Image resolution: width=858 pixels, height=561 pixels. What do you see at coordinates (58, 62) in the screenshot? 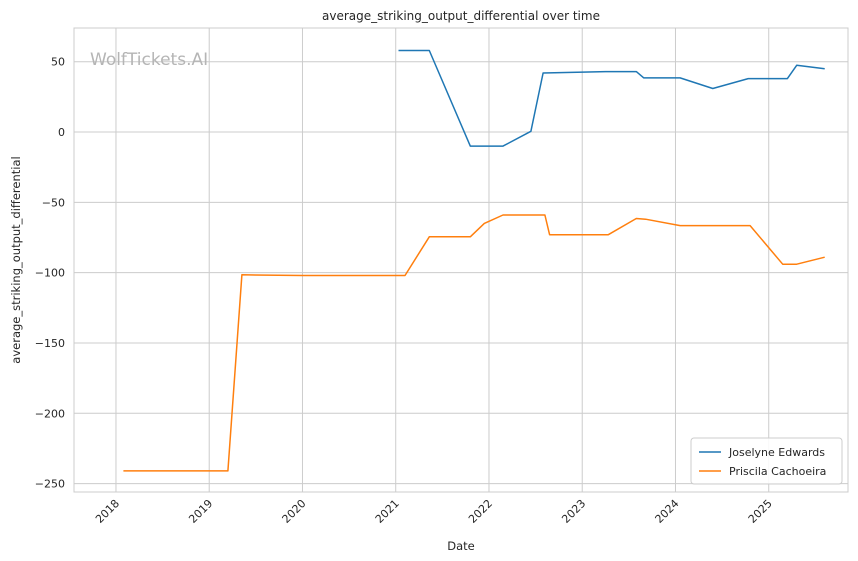
I see `y-tick-label: 50` at bounding box center [58, 62].